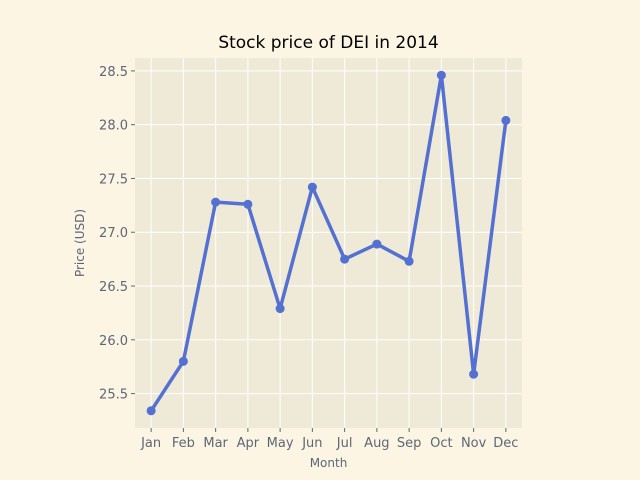  I want to click on y-tick-label: 25.5, so click(113, 395).